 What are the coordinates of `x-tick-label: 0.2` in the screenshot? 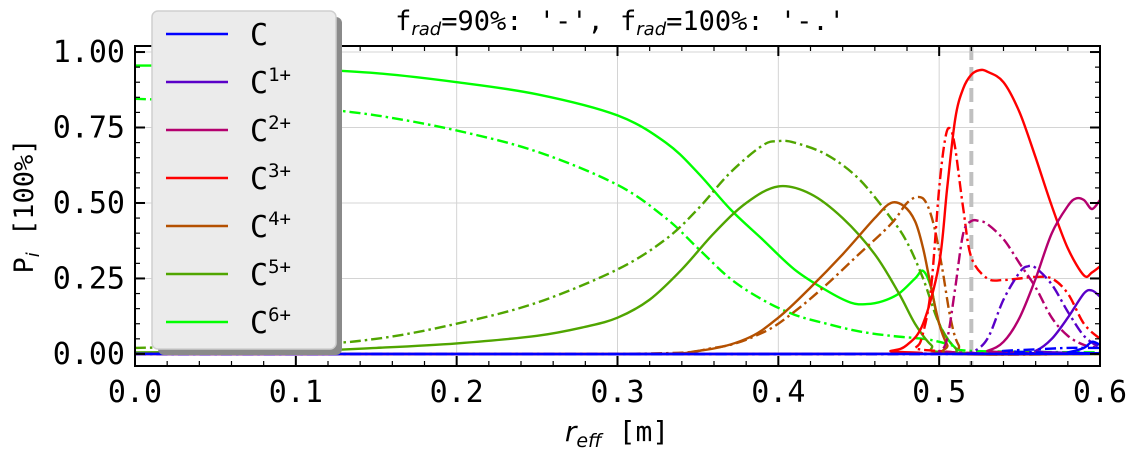 It's located at (457, 392).